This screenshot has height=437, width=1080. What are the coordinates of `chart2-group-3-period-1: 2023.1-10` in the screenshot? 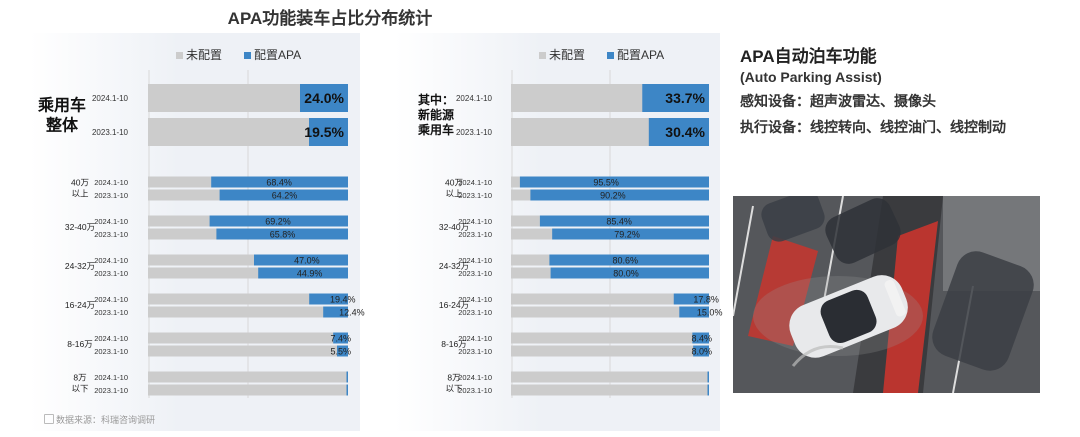 It's located at (475, 312).